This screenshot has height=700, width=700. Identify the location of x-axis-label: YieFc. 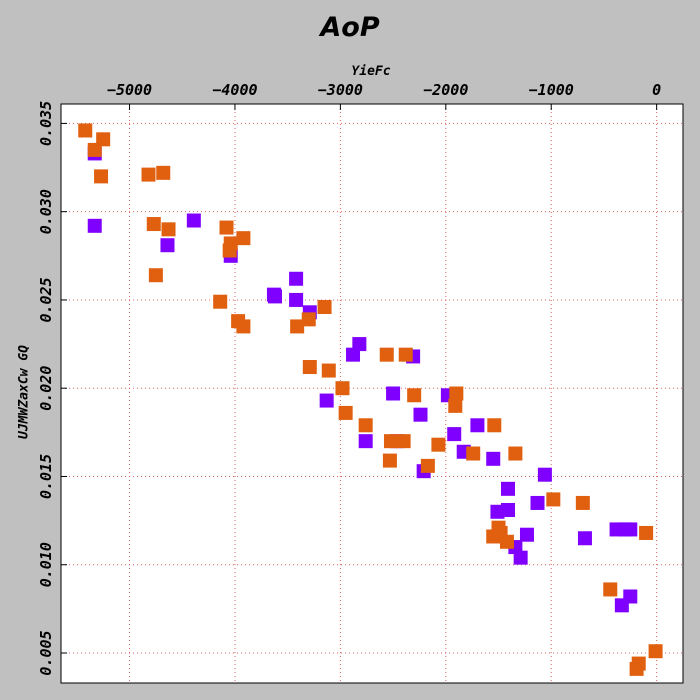
(371, 71).